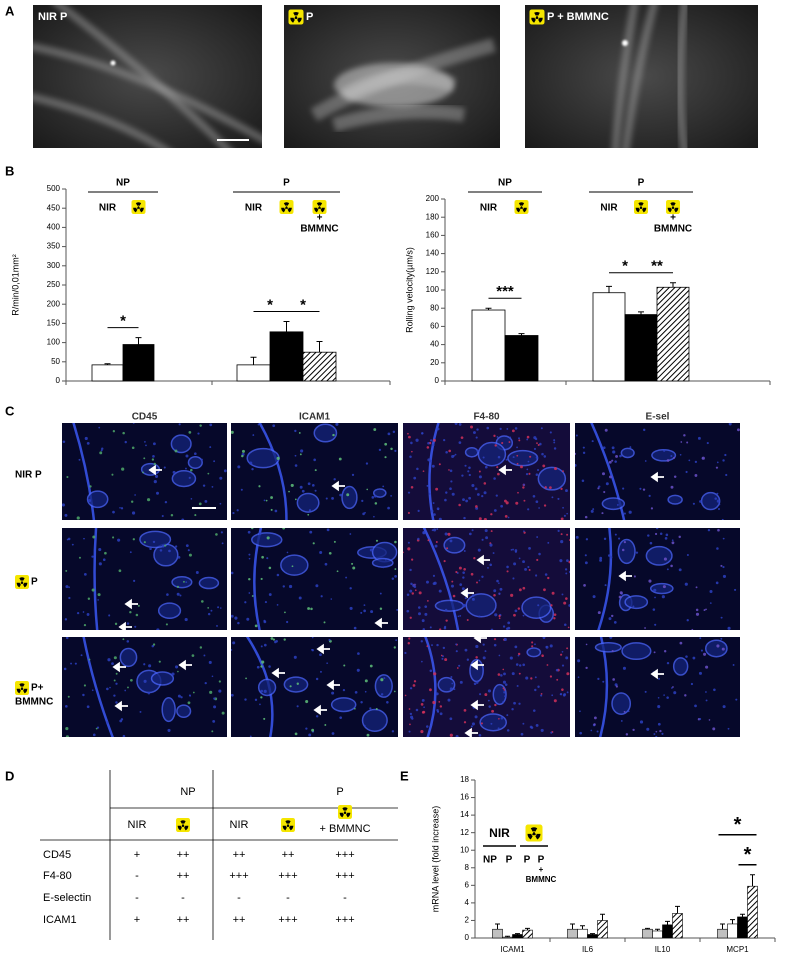 This screenshot has width=792, height=962. I want to click on y-tick-label: 200, so click(54, 303).